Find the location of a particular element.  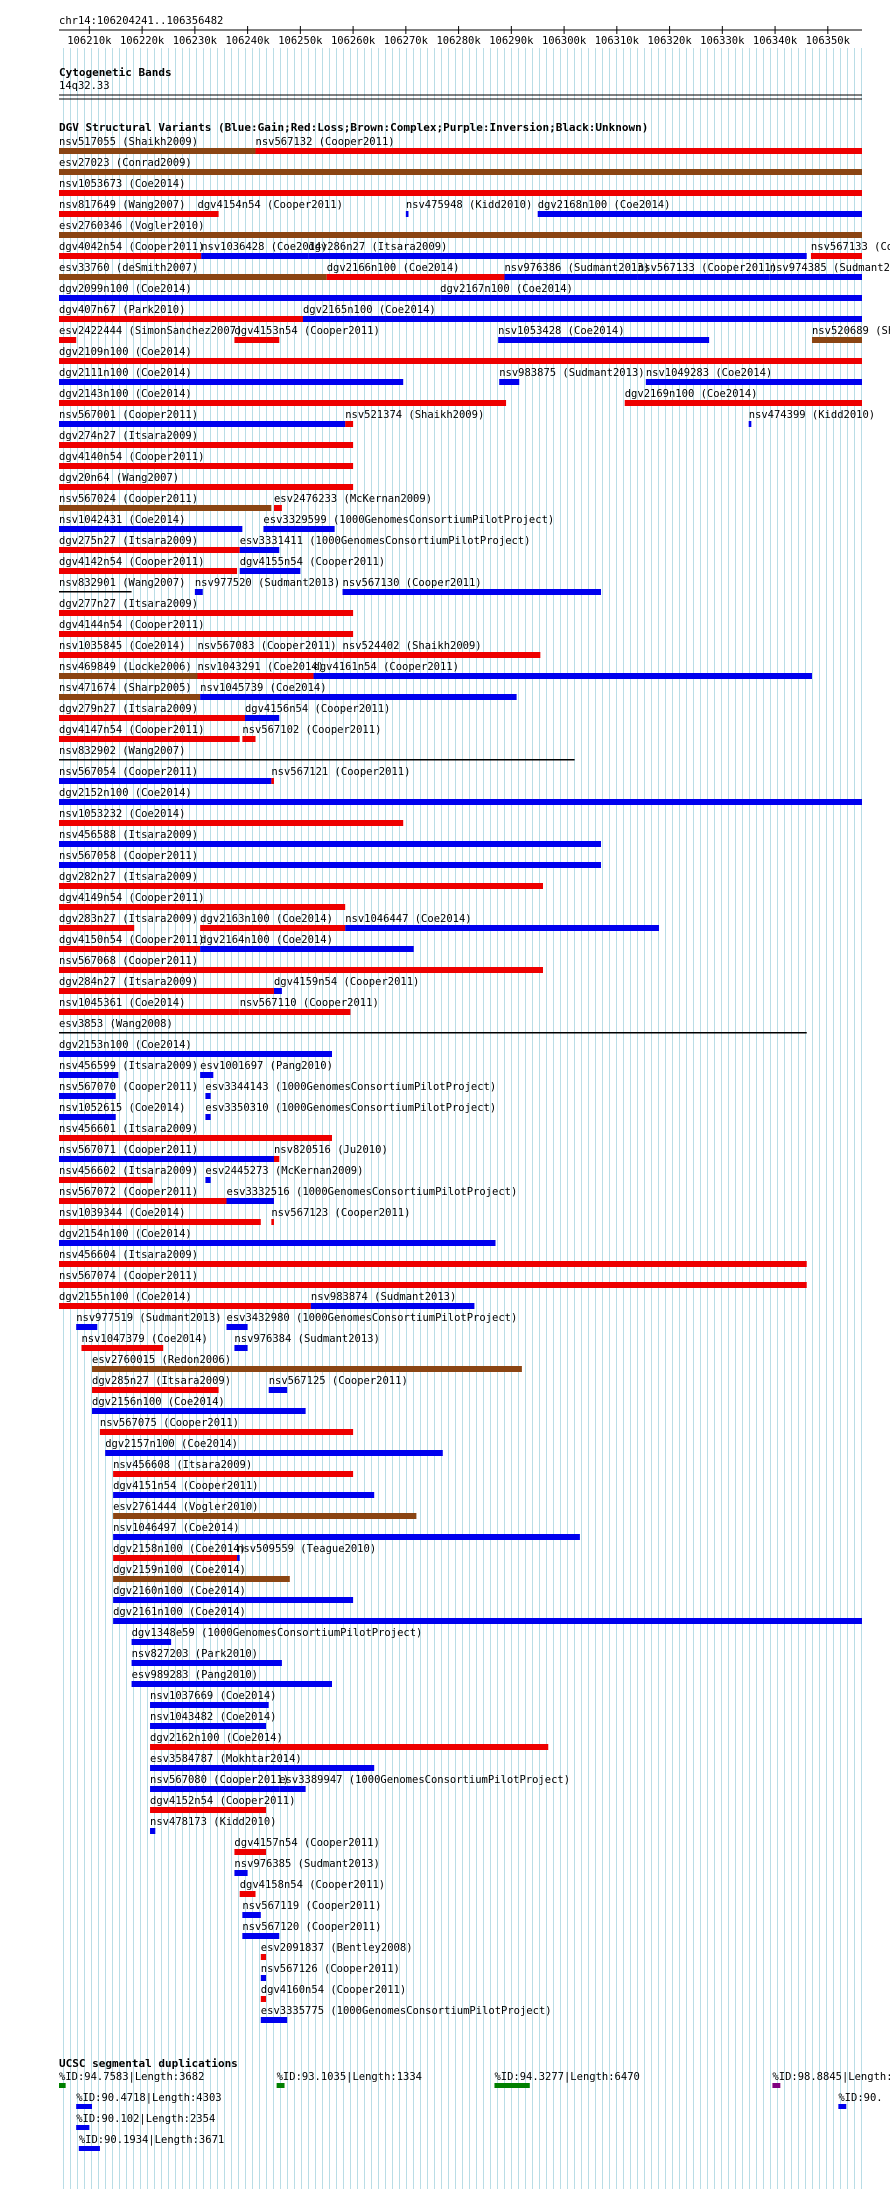

segdup-feature: %ID:98.8845|Length: is located at coordinates (831, 2079).